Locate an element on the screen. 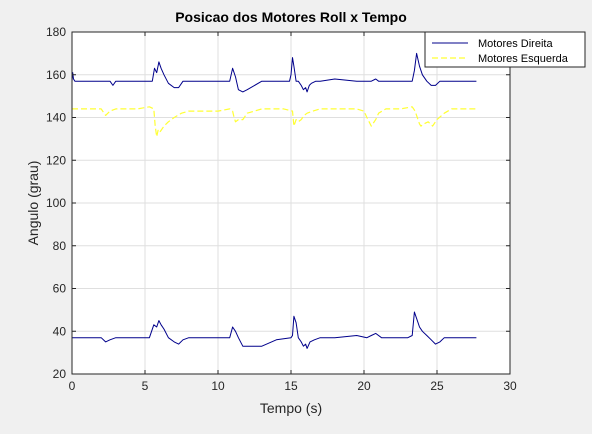 The width and height of the screenshot is (592, 434). y-tick-label: 100 is located at coordinates (56, 203).